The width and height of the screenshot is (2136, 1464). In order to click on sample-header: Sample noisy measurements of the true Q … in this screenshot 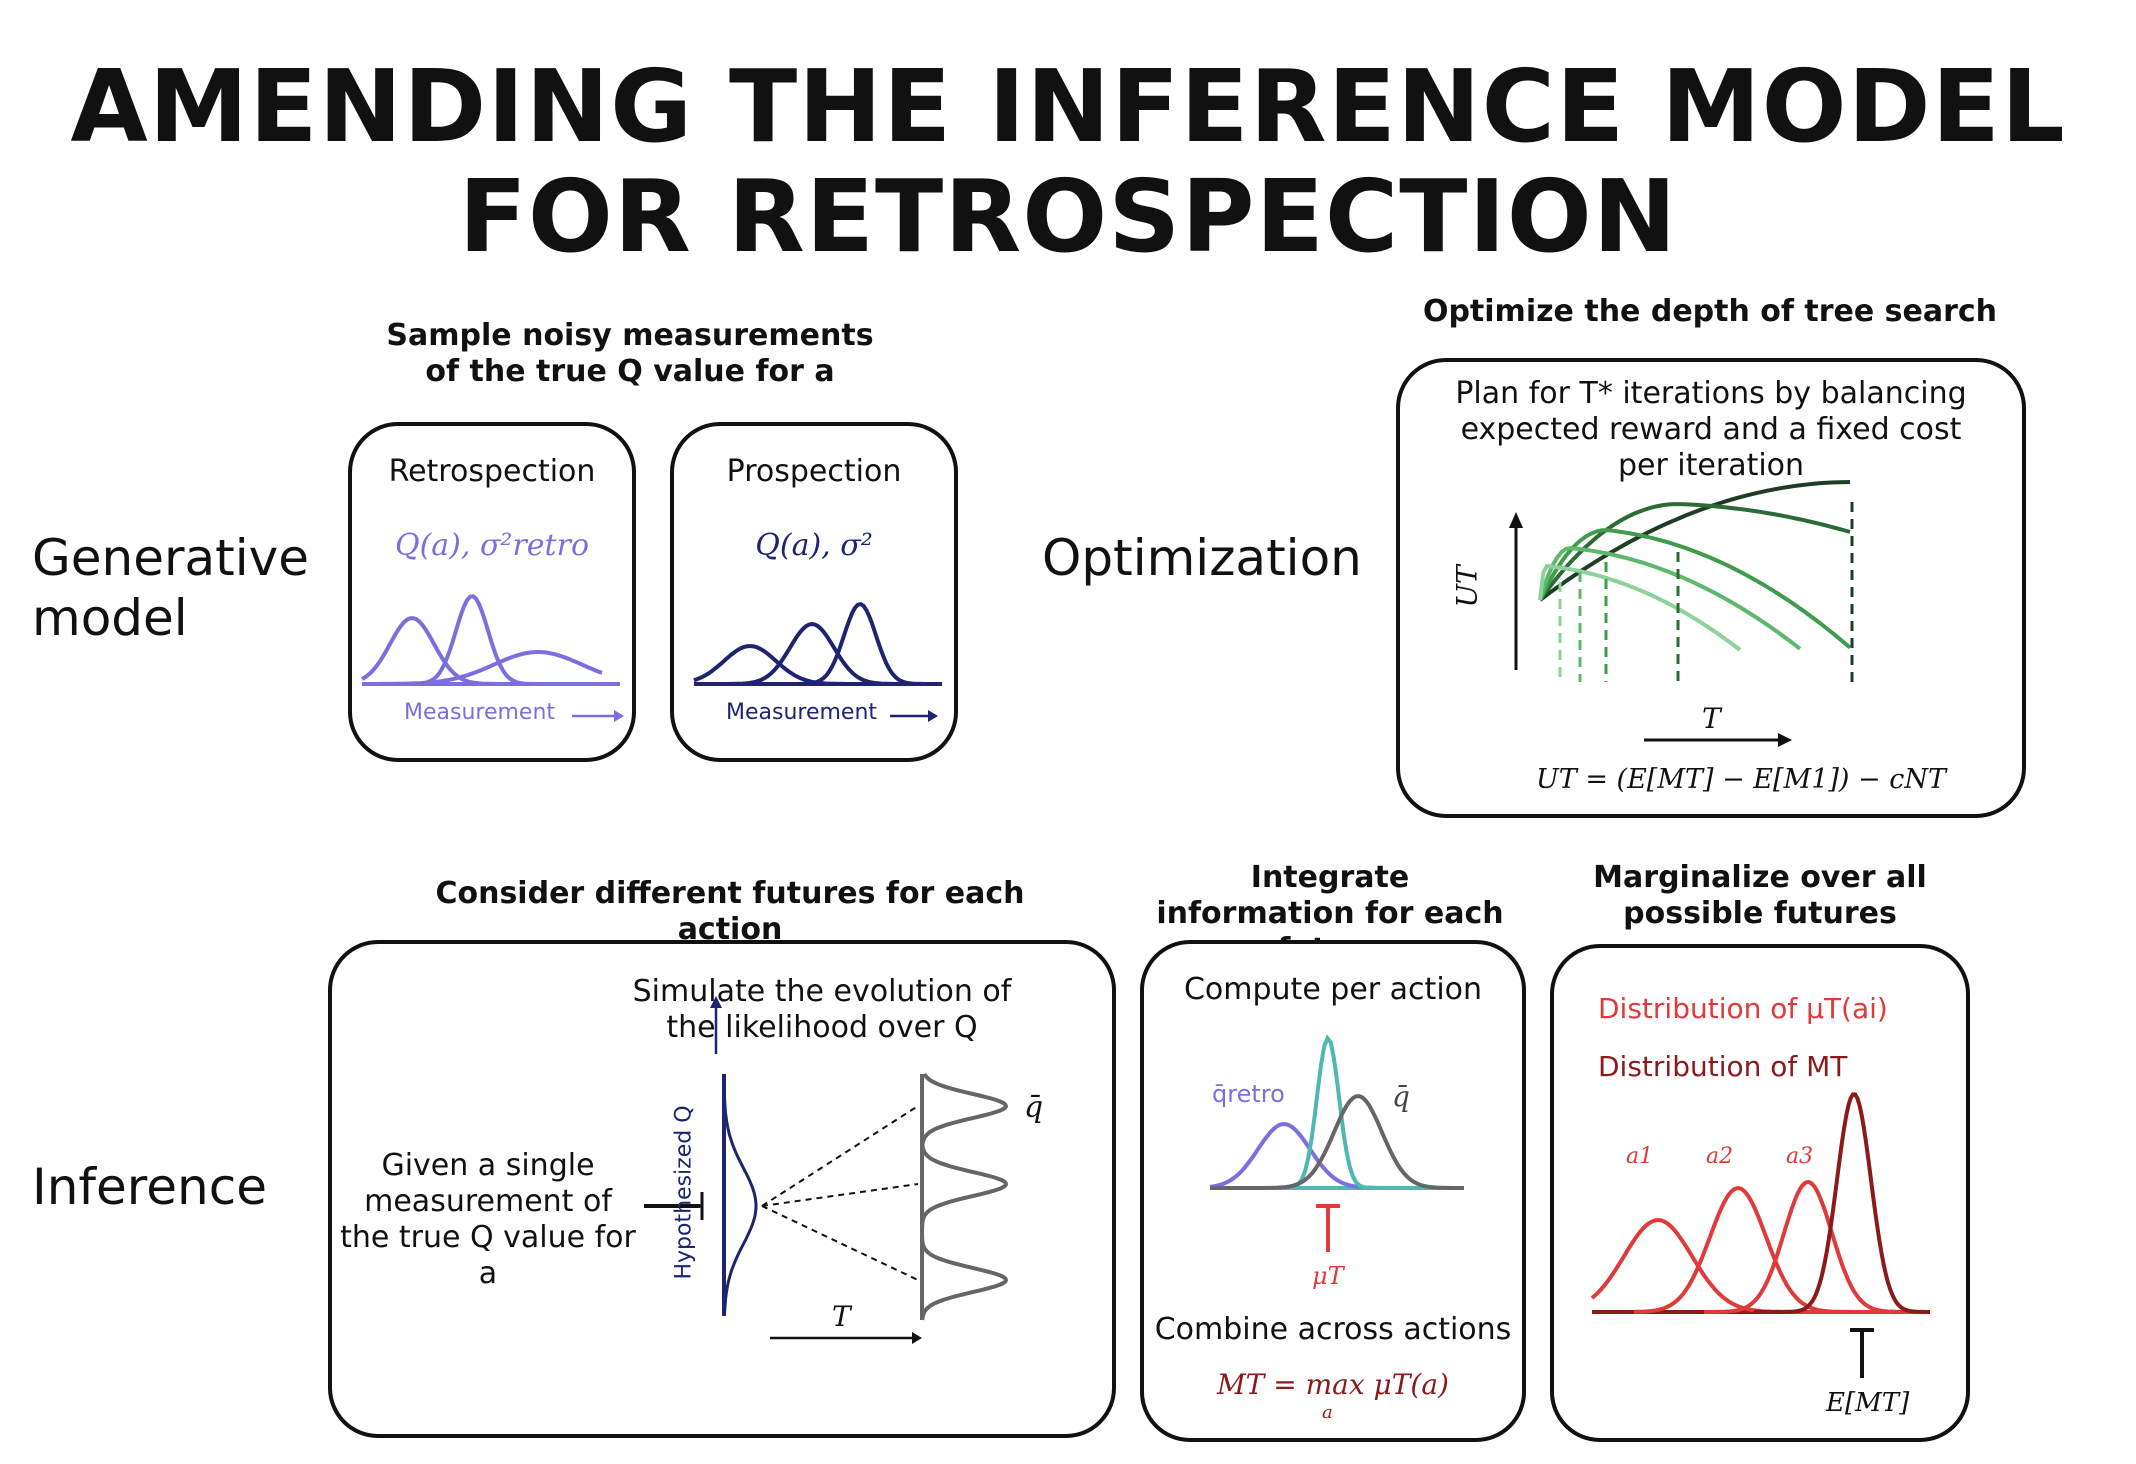, I will do `click(630, 353)`.